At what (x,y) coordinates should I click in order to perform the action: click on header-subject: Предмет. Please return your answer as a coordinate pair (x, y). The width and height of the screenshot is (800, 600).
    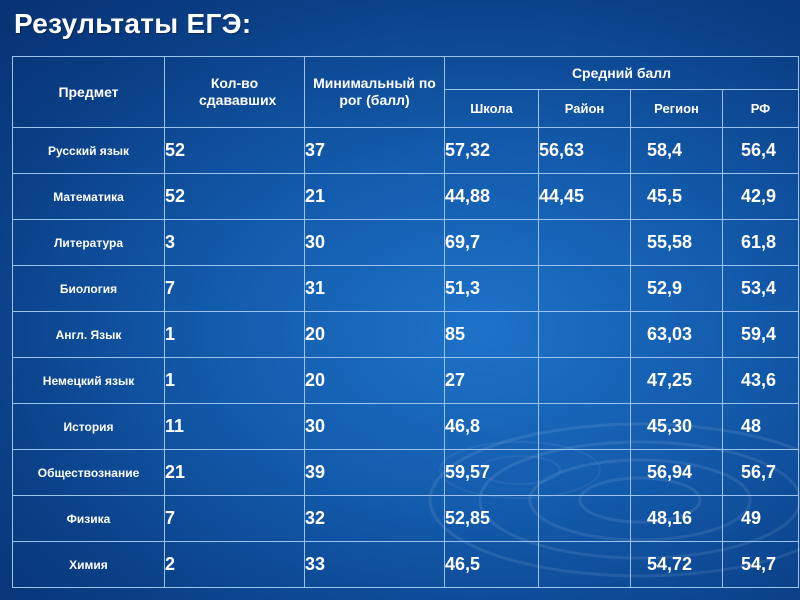
    Looking at the image, I should click on (88, 92).